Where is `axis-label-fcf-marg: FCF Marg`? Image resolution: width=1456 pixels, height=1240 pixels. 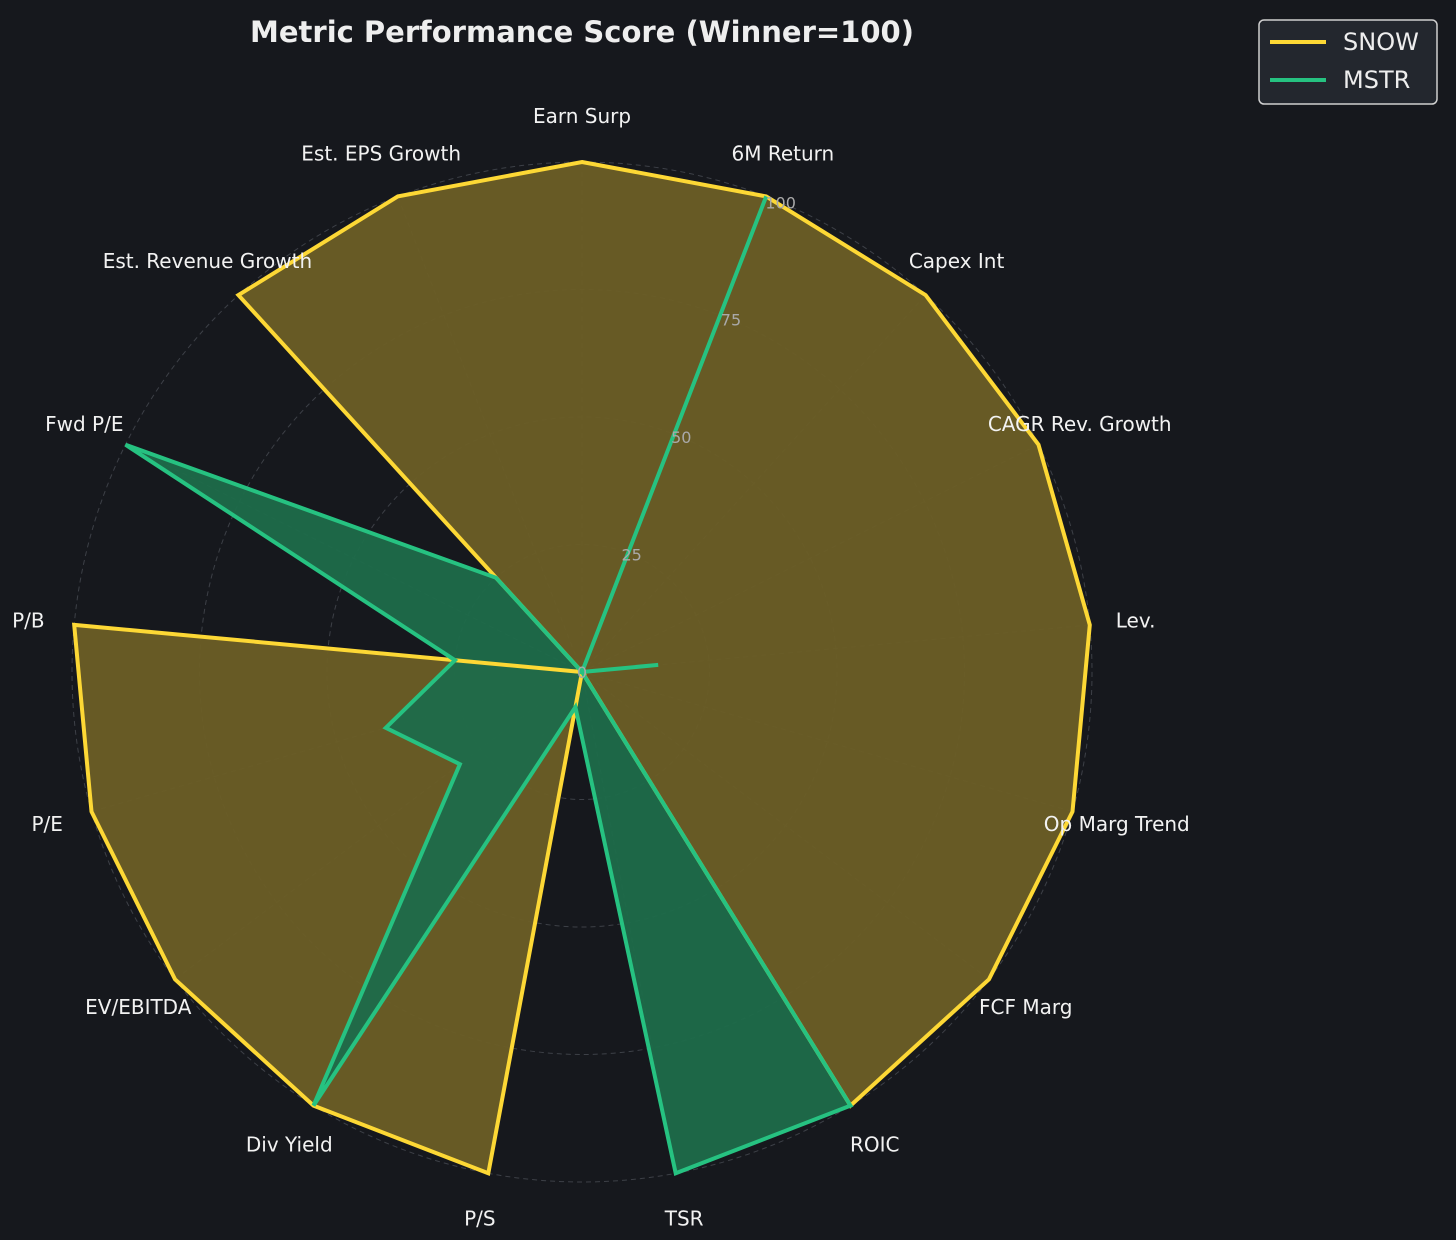
axis-label-fcf-marg: FCF Marg is located at coordinates (1025, 1007).